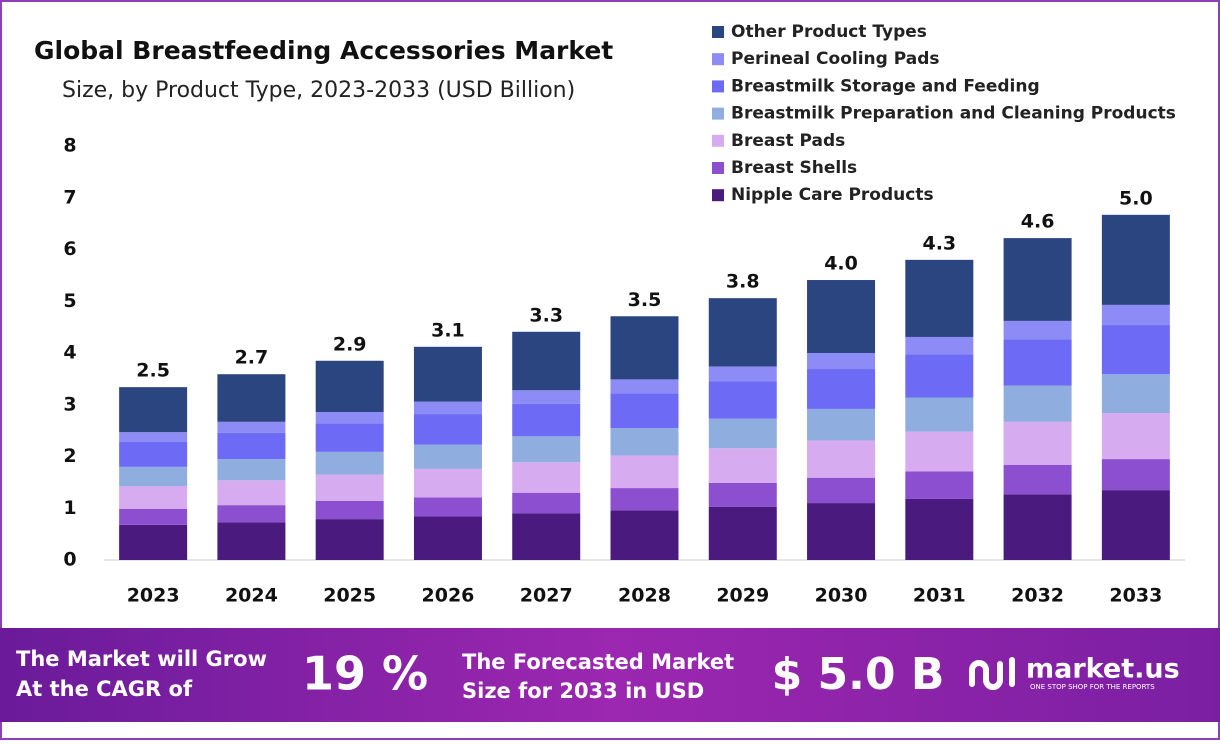  Describe the element at coordinates (794, 168) in the screenshot. I see `legend-label: Breast Shells` at that location.